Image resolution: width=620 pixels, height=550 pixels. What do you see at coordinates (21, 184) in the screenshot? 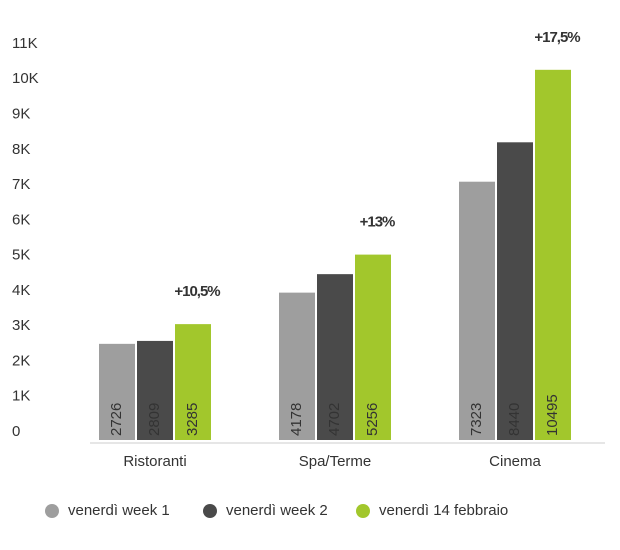
I see `y-tick-label: 7K` at bounding box center [21, 184].